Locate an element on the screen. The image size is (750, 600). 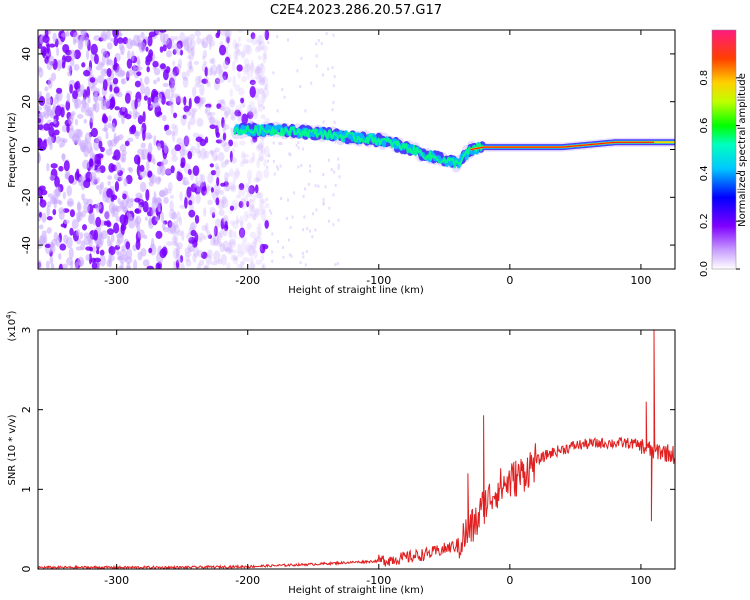
snr-x-tick-label: -300 is located at coordinates (116, 580).